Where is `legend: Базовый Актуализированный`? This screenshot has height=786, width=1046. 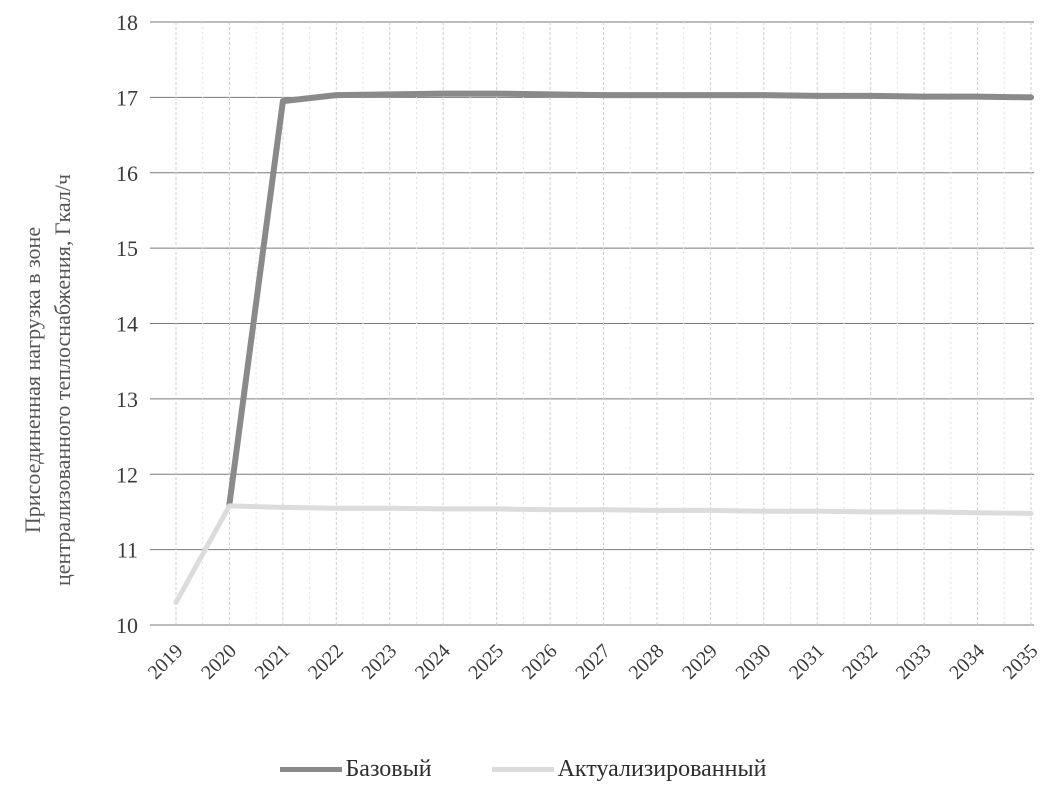 legend: Базовый Актуализированный is located at coordinates (523, 769).